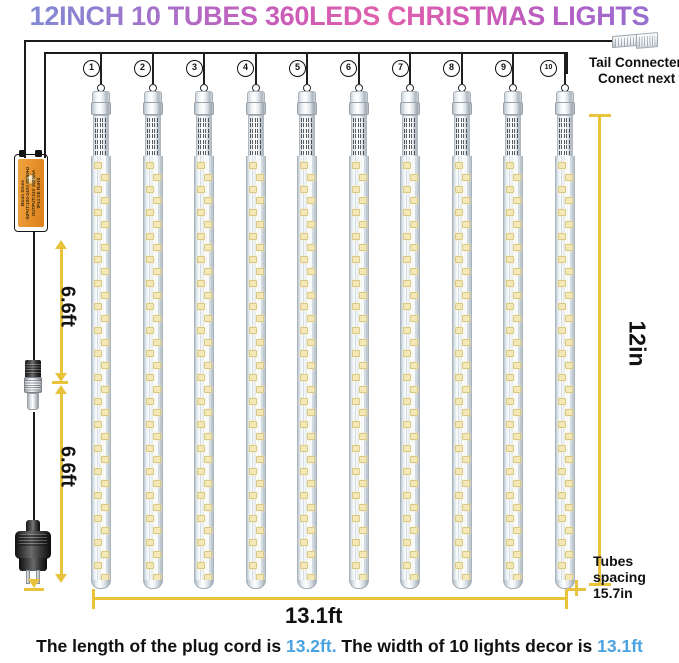 This screenshot has width=679, height=663. I want to click on connector-male-shell, so click(33, 368).